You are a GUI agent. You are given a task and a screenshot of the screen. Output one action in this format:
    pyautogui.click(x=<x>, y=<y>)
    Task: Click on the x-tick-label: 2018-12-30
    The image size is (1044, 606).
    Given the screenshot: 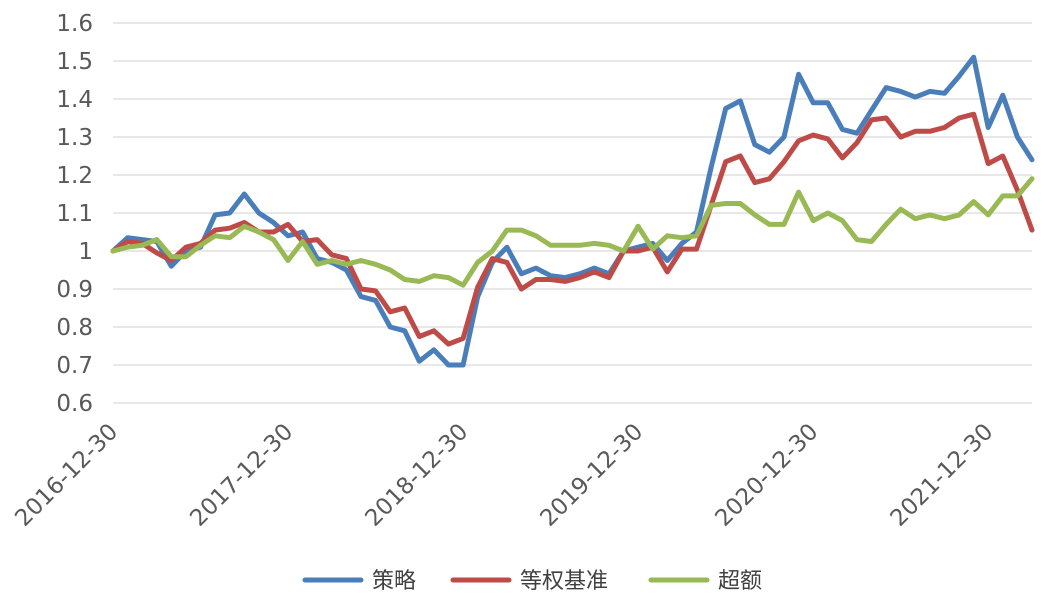 What is the action you would take?
    pyautogui.click(x=416, y=475)
    